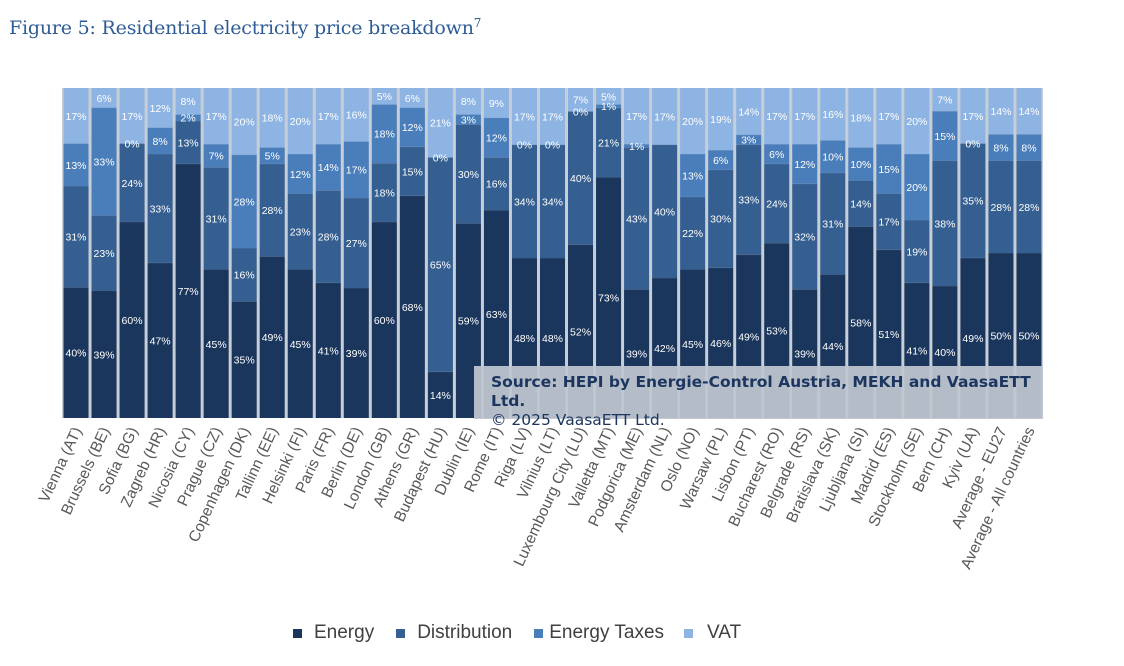 This screenshot has width=1124, height=666. What do you see at coordinates (580, 101) in the screenshot?
I see `data-label: 7%` at bounding box center [580, 101].